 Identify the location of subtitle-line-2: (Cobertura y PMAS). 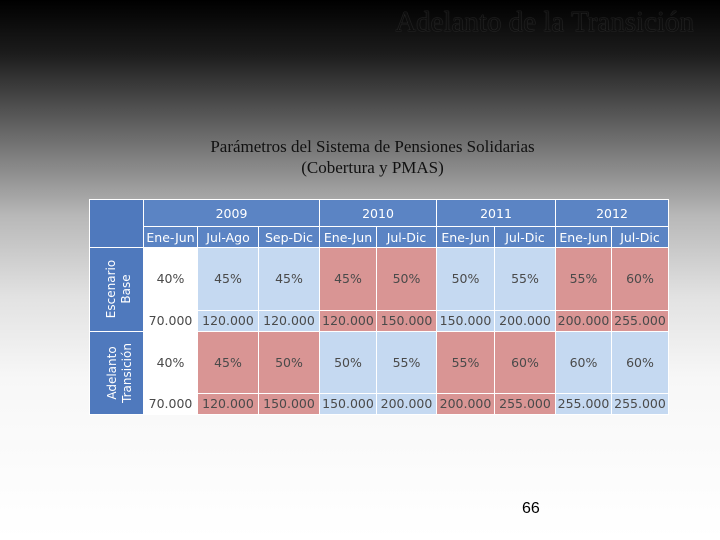
(372, 167).